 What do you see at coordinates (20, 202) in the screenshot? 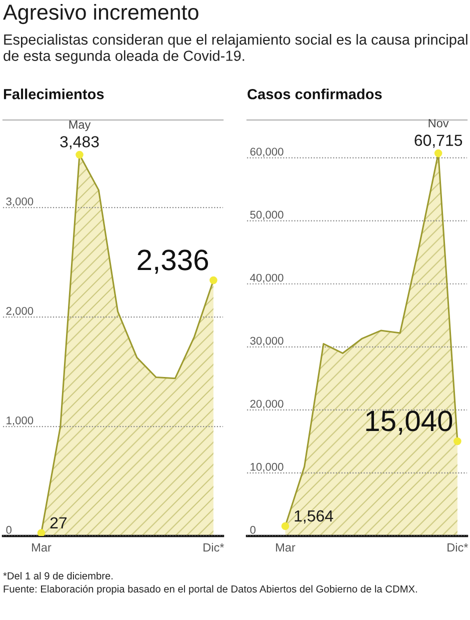
I see `y-tick-label: 3,000` at bounding box center [20, 202].